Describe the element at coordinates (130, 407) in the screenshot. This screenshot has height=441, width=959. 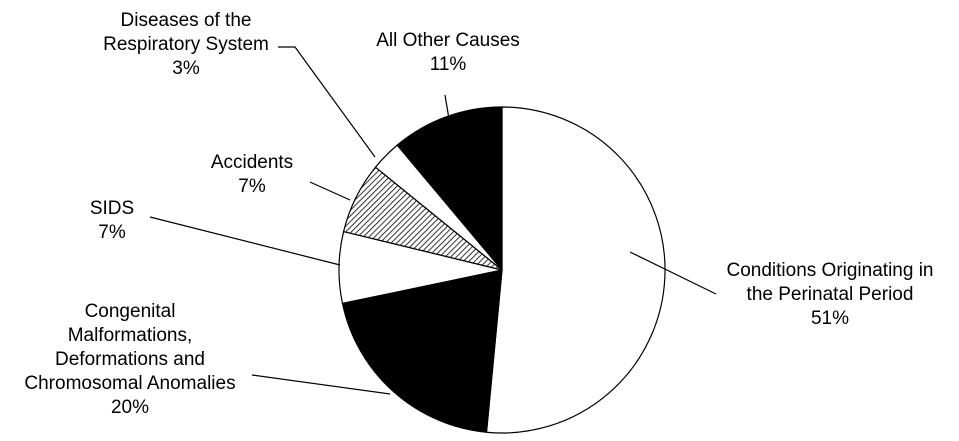
I see `slice-value-label: 20%` at that location.